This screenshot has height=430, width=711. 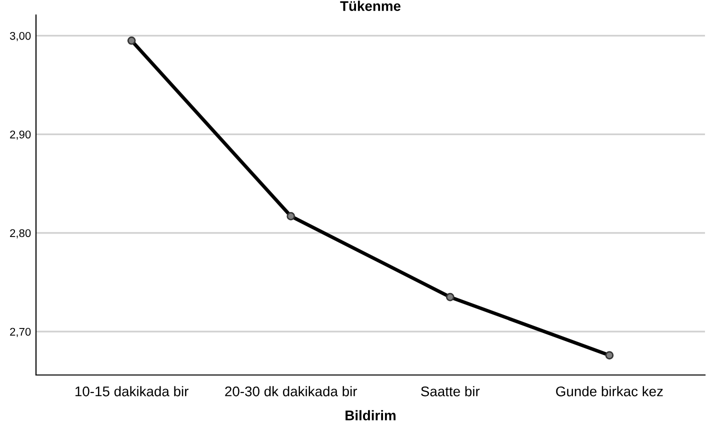 What do you see at coordinates (20, 333) in the screenshot?
I see `y-tick-label: 2,70` at bounding box center [20, 333].